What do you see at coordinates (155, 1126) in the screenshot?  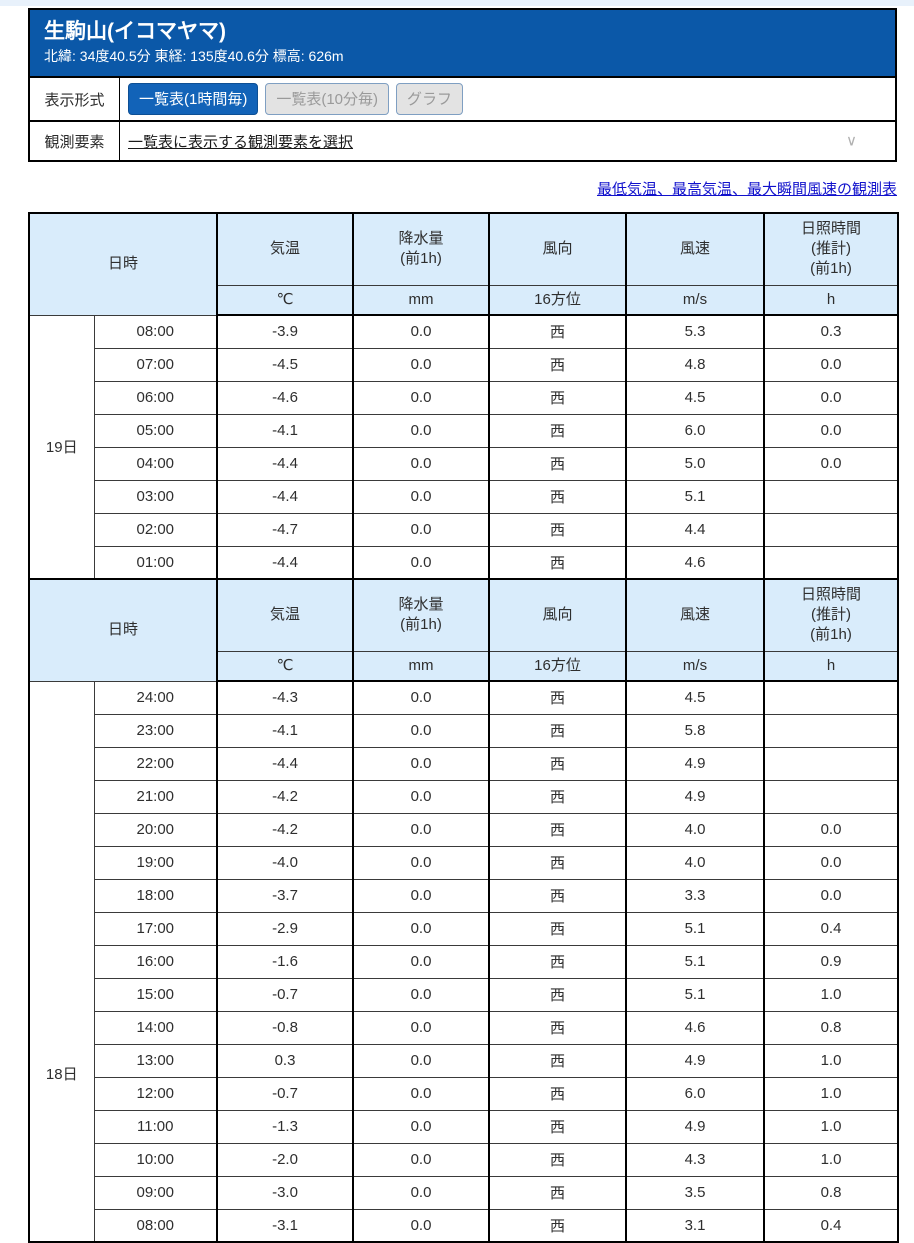 I see `cell-time: 11:00` at bounding box center [155, 1126].